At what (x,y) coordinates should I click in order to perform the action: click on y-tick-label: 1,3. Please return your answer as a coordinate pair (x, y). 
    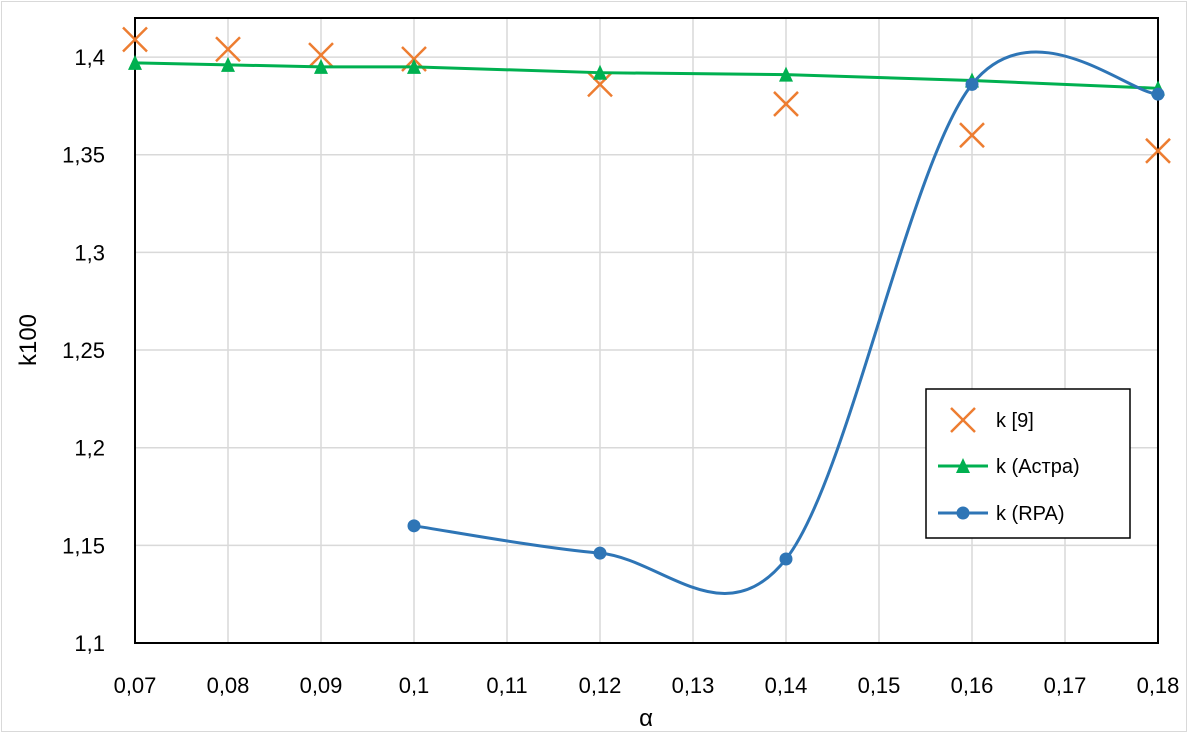
    Looking at the image, I should click on (89, 252).